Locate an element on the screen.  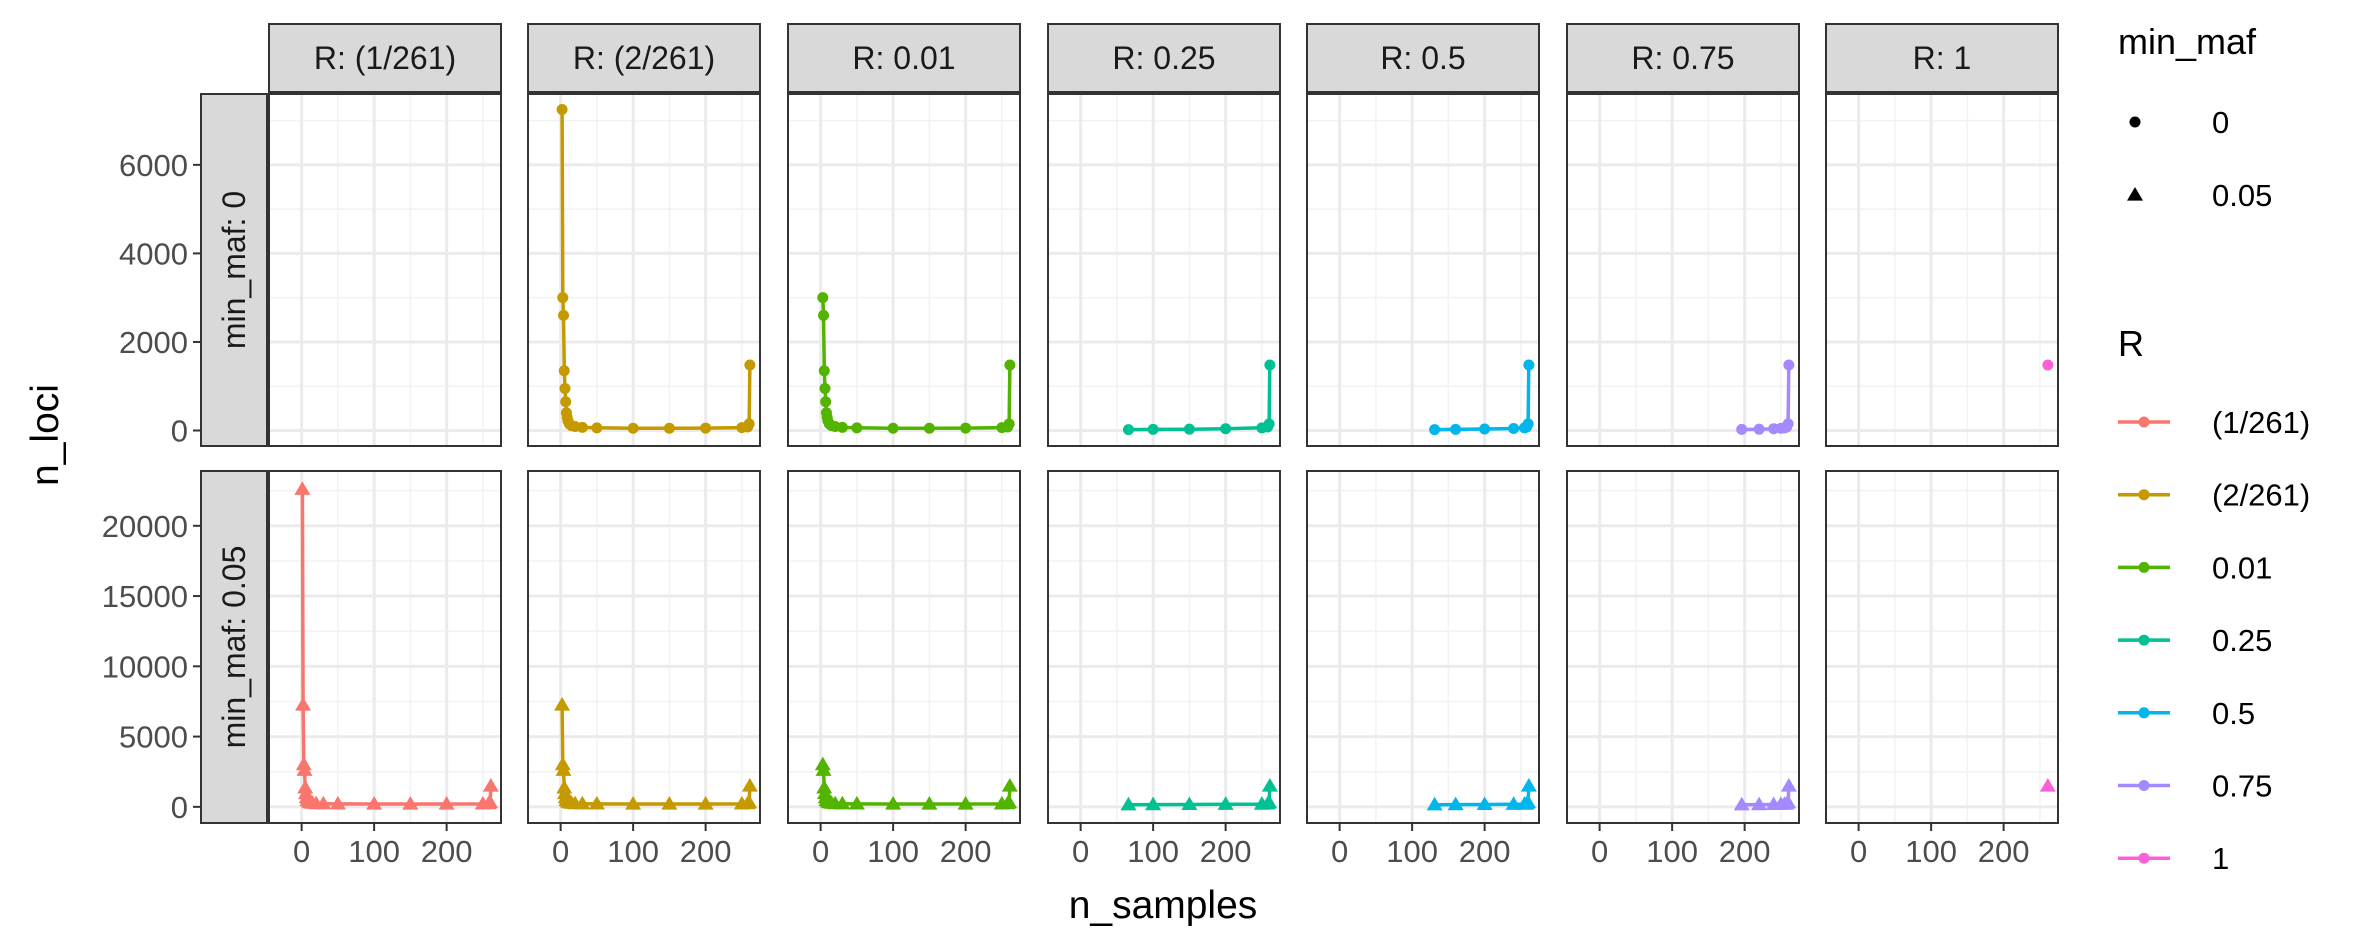
legend-item-label: 0.5 is located at coordinates (2233, 713).